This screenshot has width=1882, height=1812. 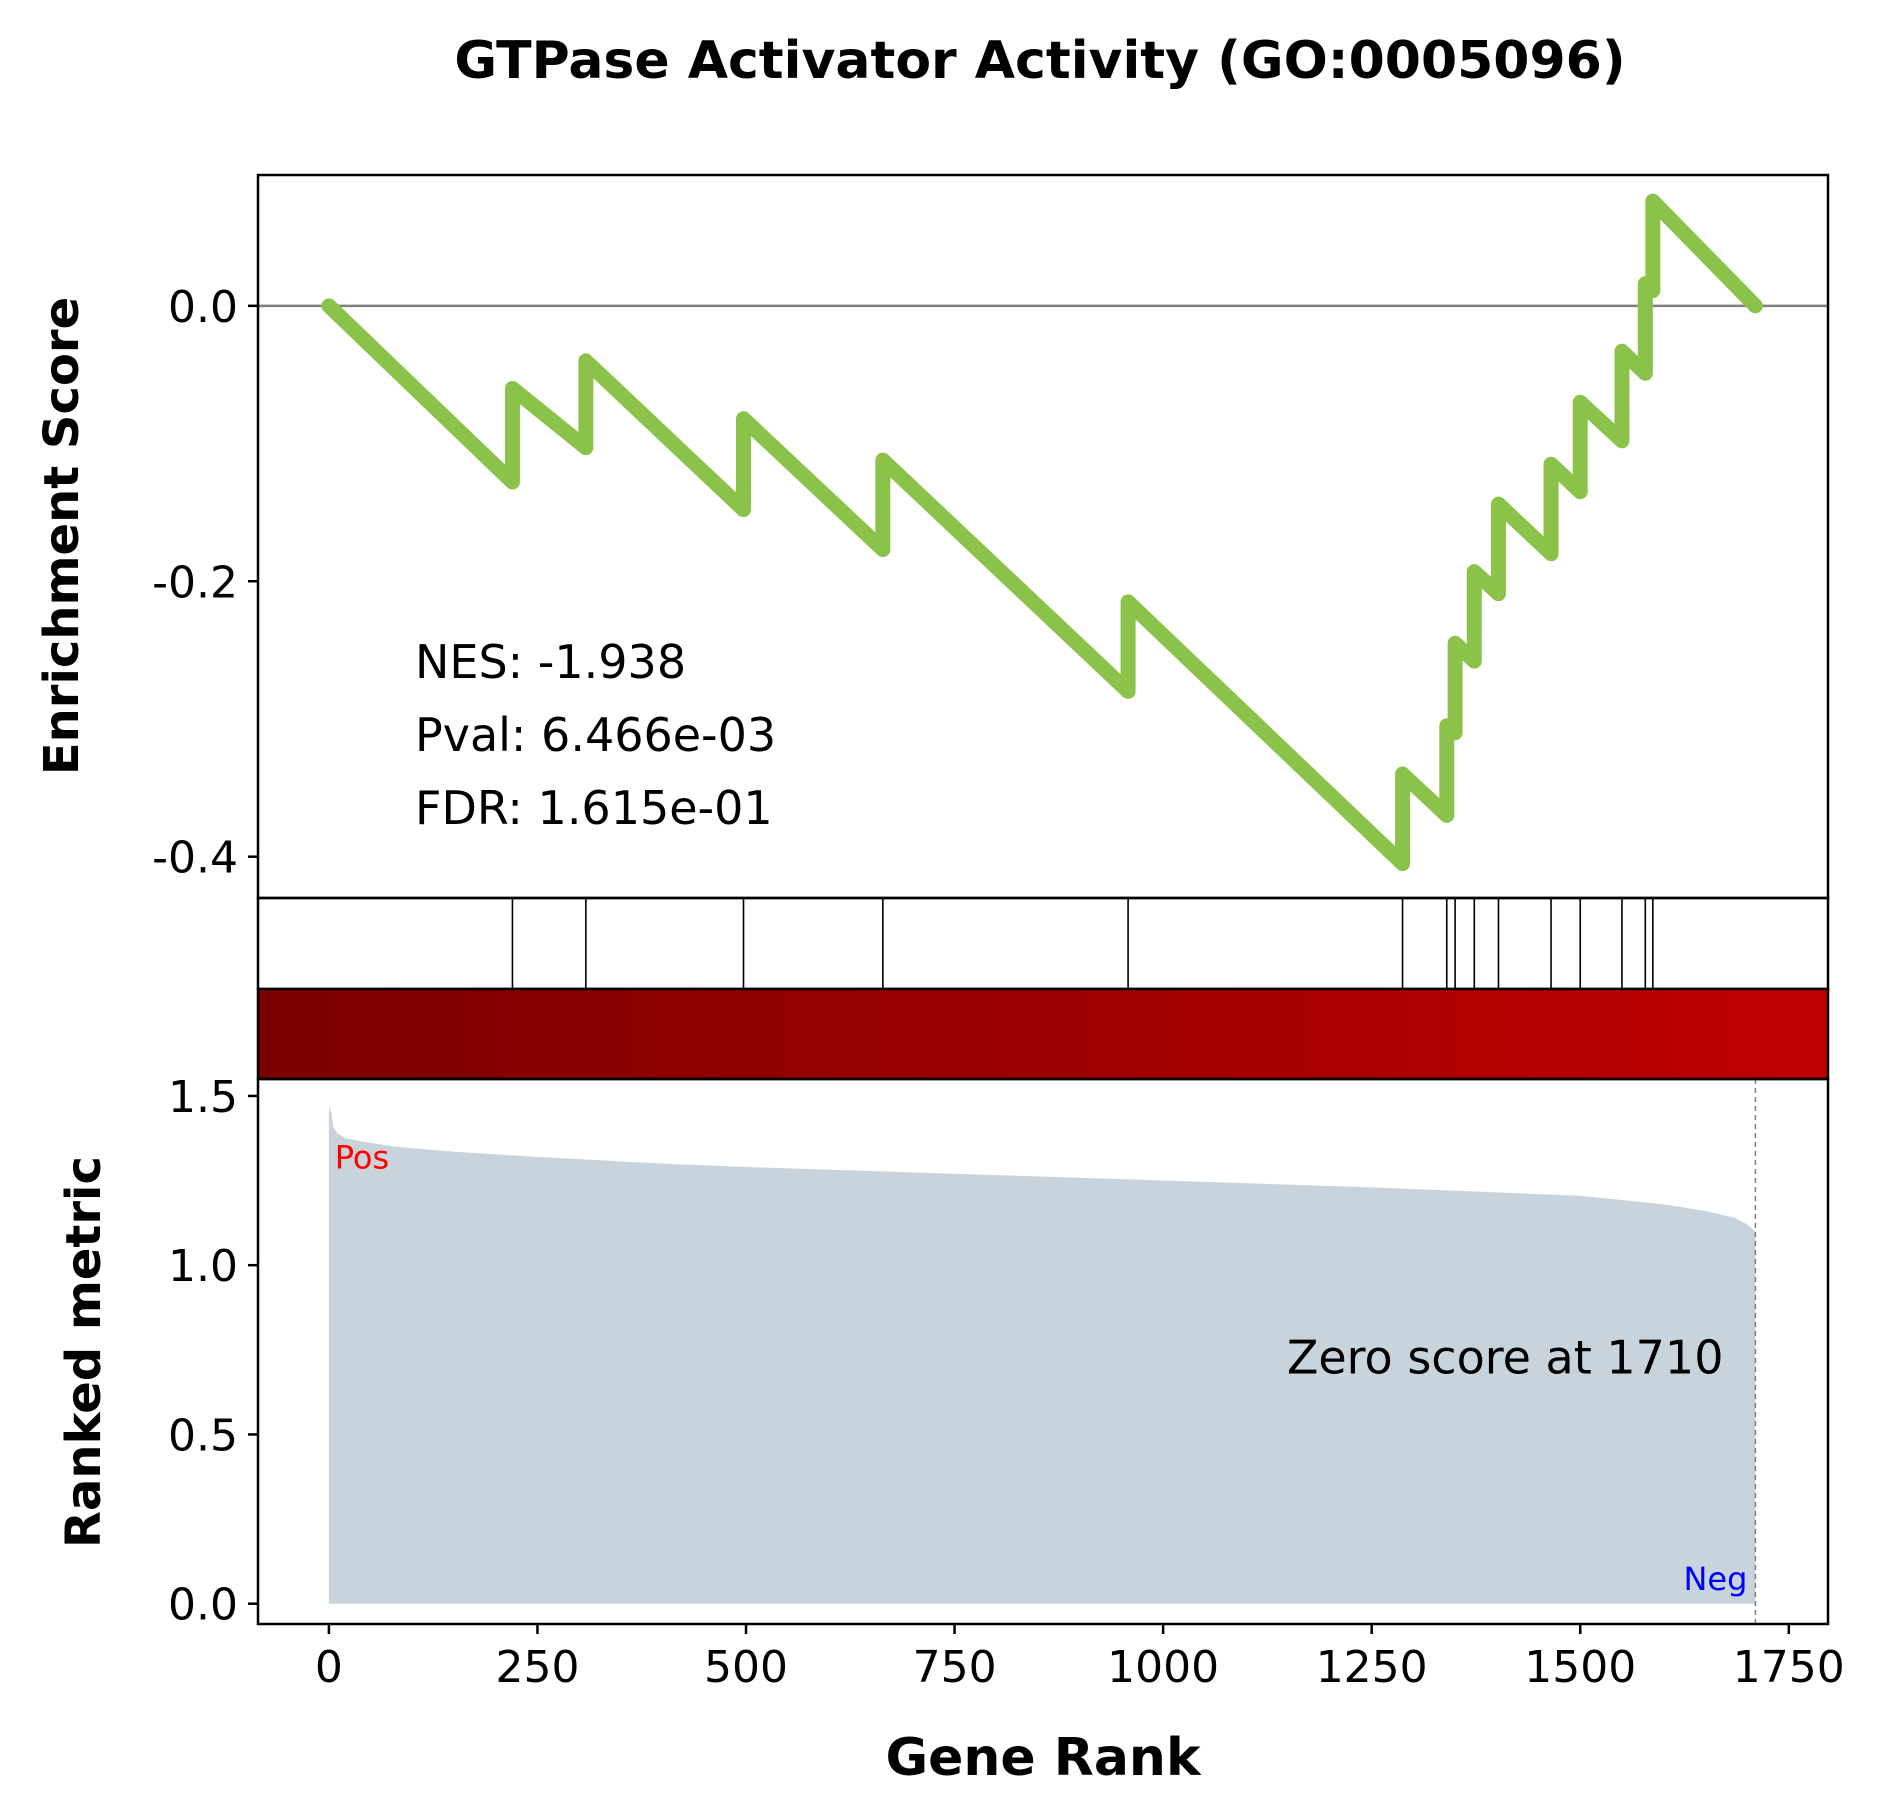 I want to click on gene-hit-marks, so click(x=1082, y=943).